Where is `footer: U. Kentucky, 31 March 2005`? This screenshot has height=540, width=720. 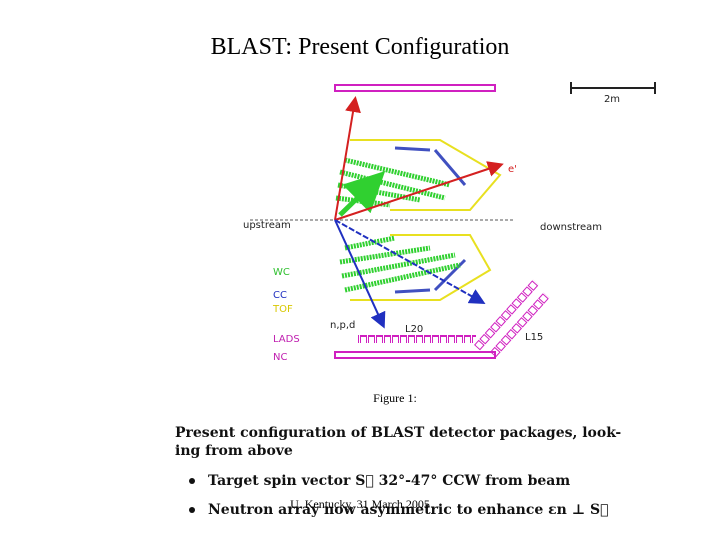
footer: U. Kentucky, 31 March 2005 is located at coordinates (360, 504).